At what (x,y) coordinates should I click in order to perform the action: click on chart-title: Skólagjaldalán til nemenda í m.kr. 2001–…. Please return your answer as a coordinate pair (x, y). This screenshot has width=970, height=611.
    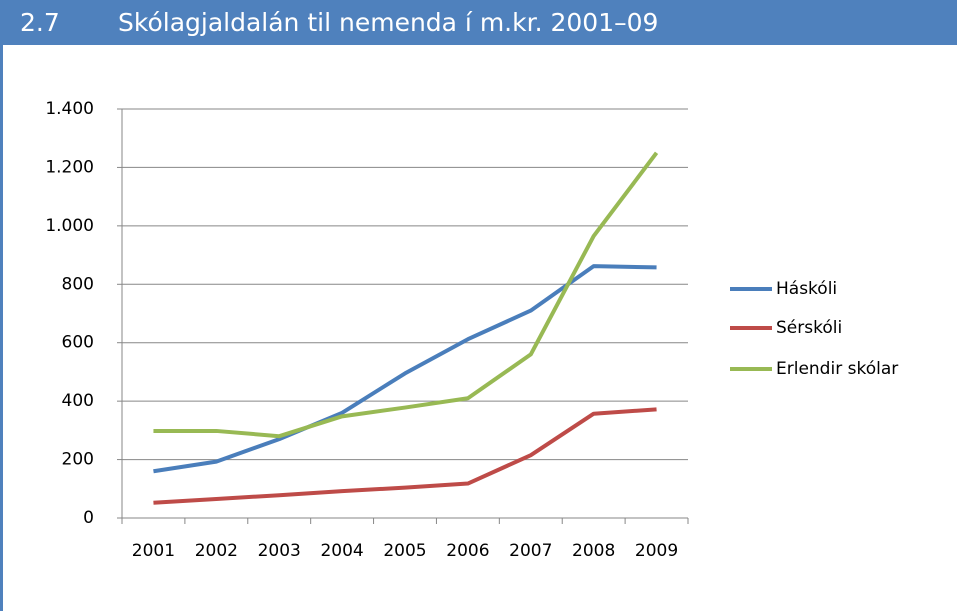
    Looking at the image, I should click on (388, 22).